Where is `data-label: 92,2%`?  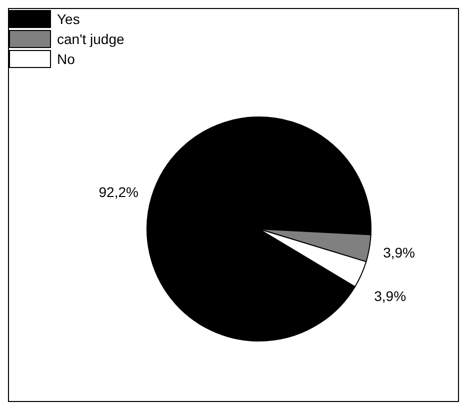
data-label: 92,2% is located at coordinates (118, 192).